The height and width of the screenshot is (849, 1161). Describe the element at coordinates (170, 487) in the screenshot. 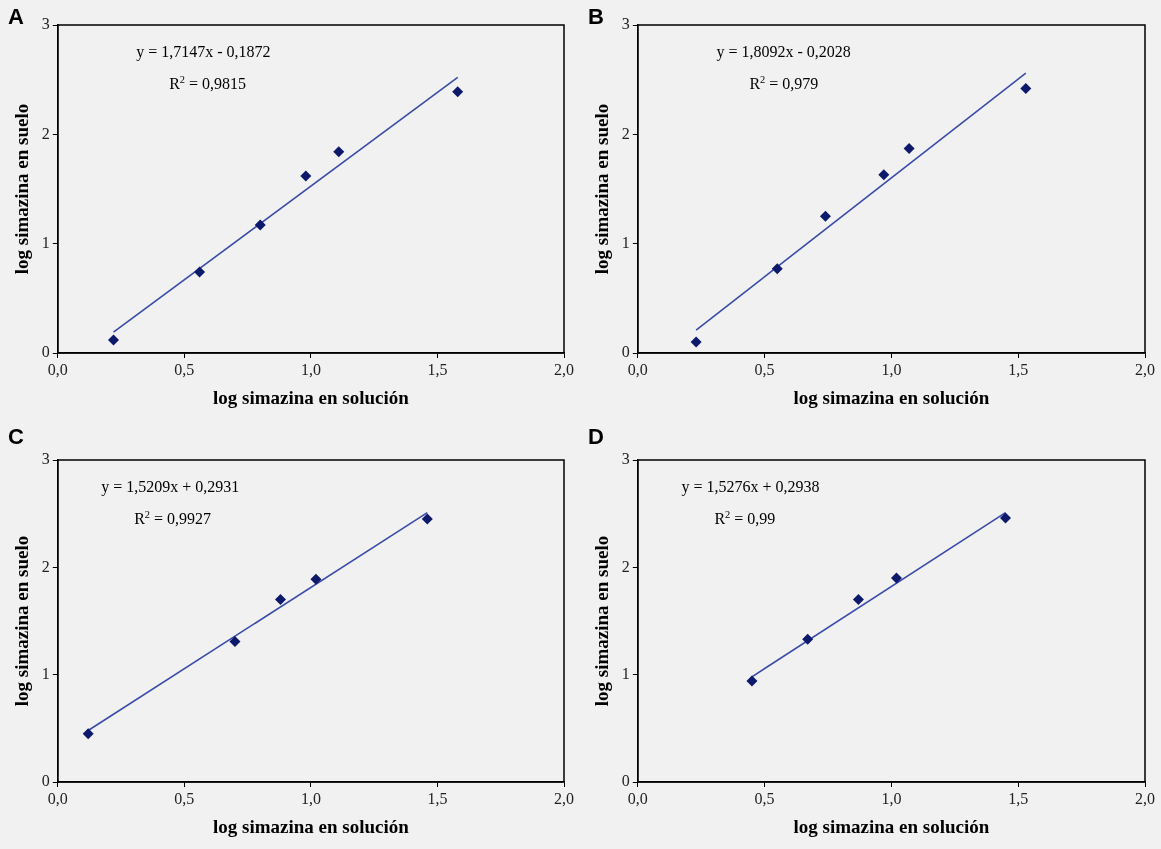

I see `annotation: y = 1,5209x + 0,2931` at that location.